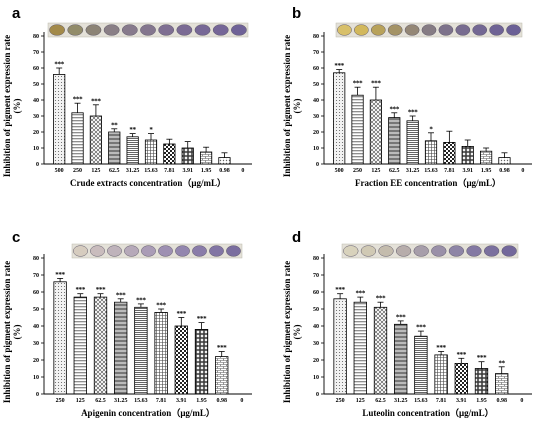 The width and height of the screenshot is (550, 438). I want to click on bar-1.95, so click(206, 158).